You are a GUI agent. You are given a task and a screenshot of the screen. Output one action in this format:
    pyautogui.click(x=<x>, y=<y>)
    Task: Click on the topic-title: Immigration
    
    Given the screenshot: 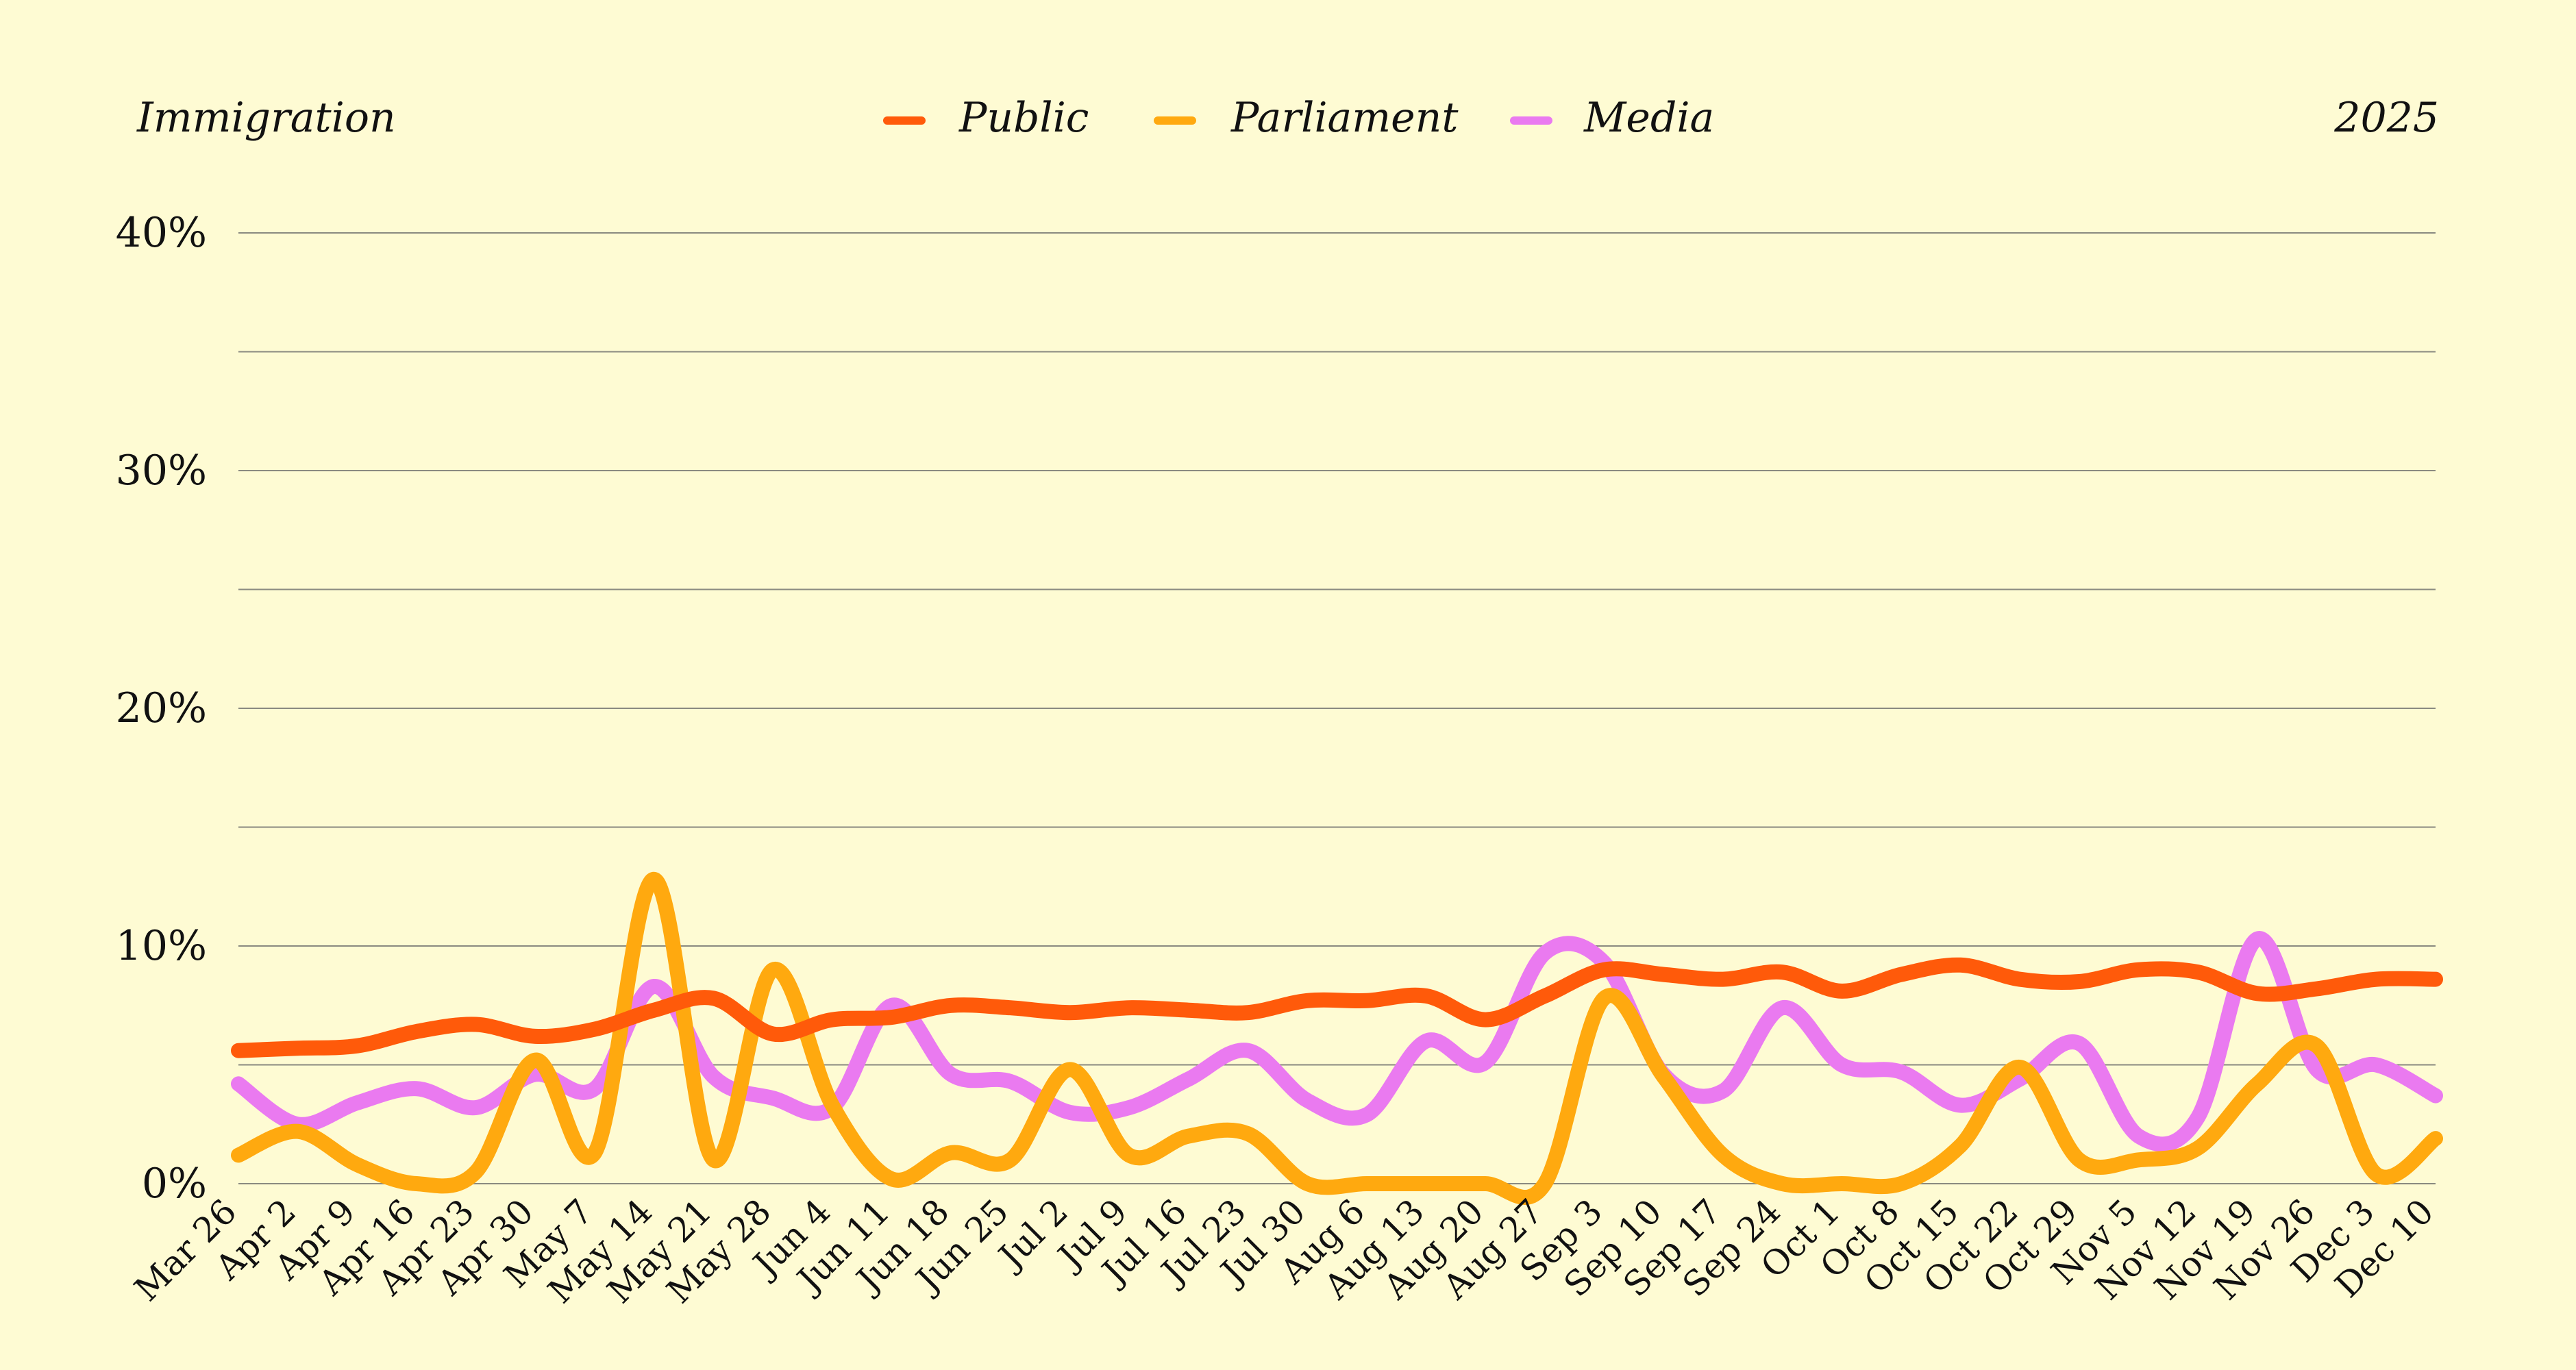 What is the action you would take?
    pyautogui.click(x=266, y=118)
    